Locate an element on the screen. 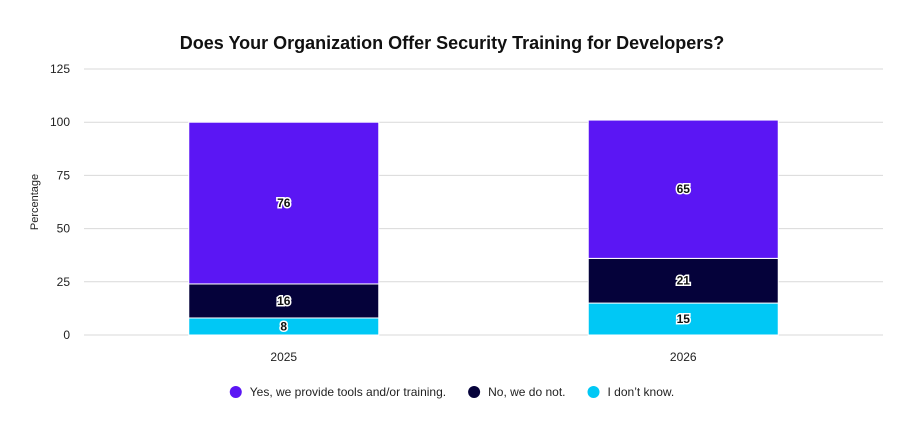 This screenshot has width=910, height=426. data-label: 16 is located at coordinates (284, 301).